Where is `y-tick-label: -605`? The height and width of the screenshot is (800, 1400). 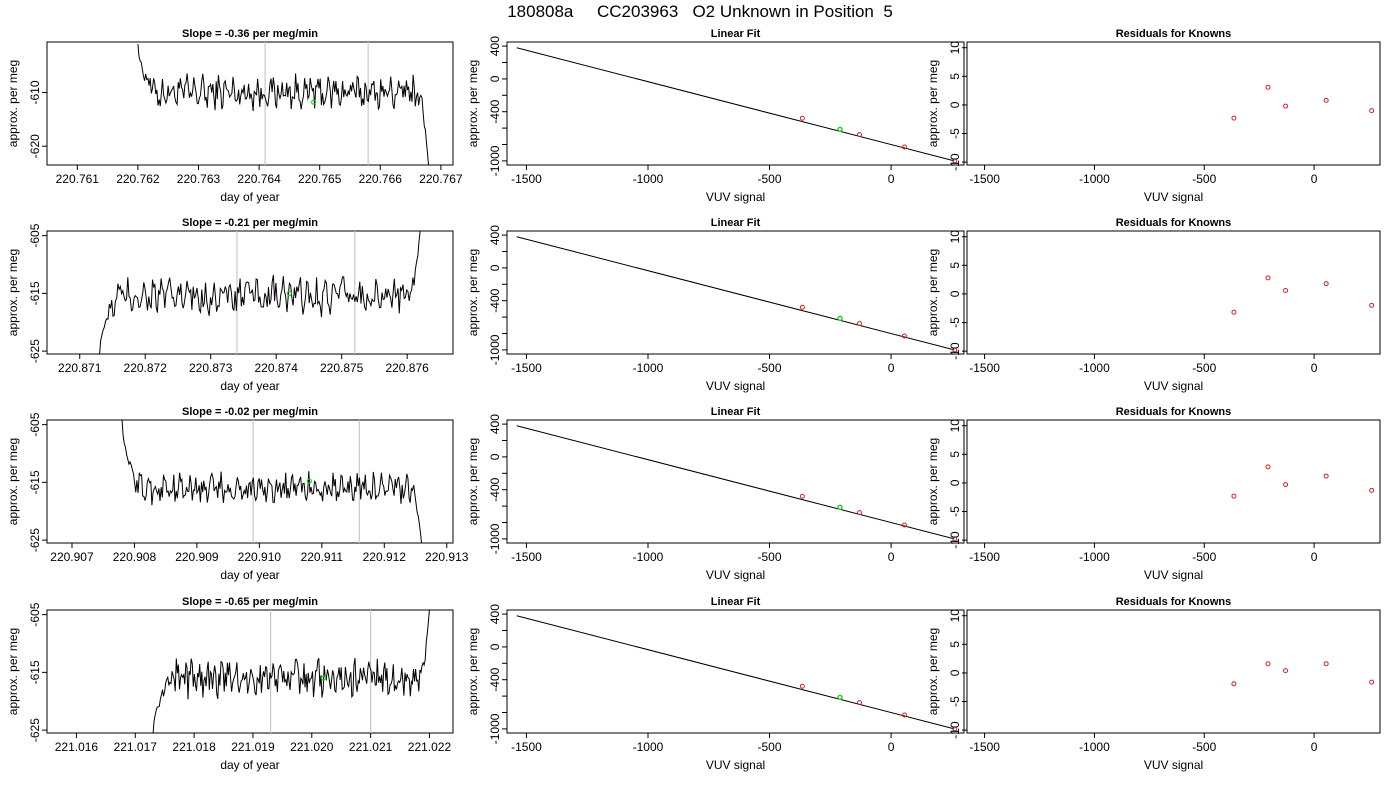 y-tick-label: -605 is located at coordinates (35, 424).